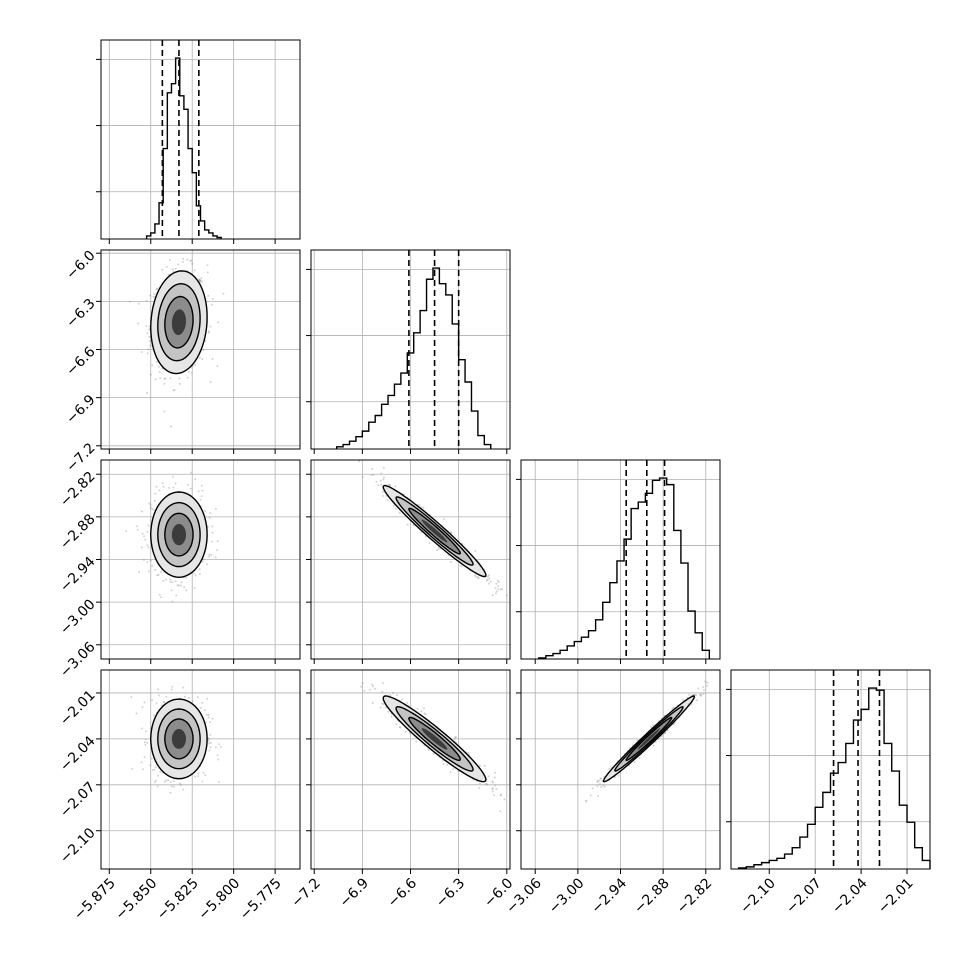 The width and height of the screenshot is (970, 970). What do you see at coordinates (433, 747) in the screenshot?
I see `density` at bounding box center [433, 747].